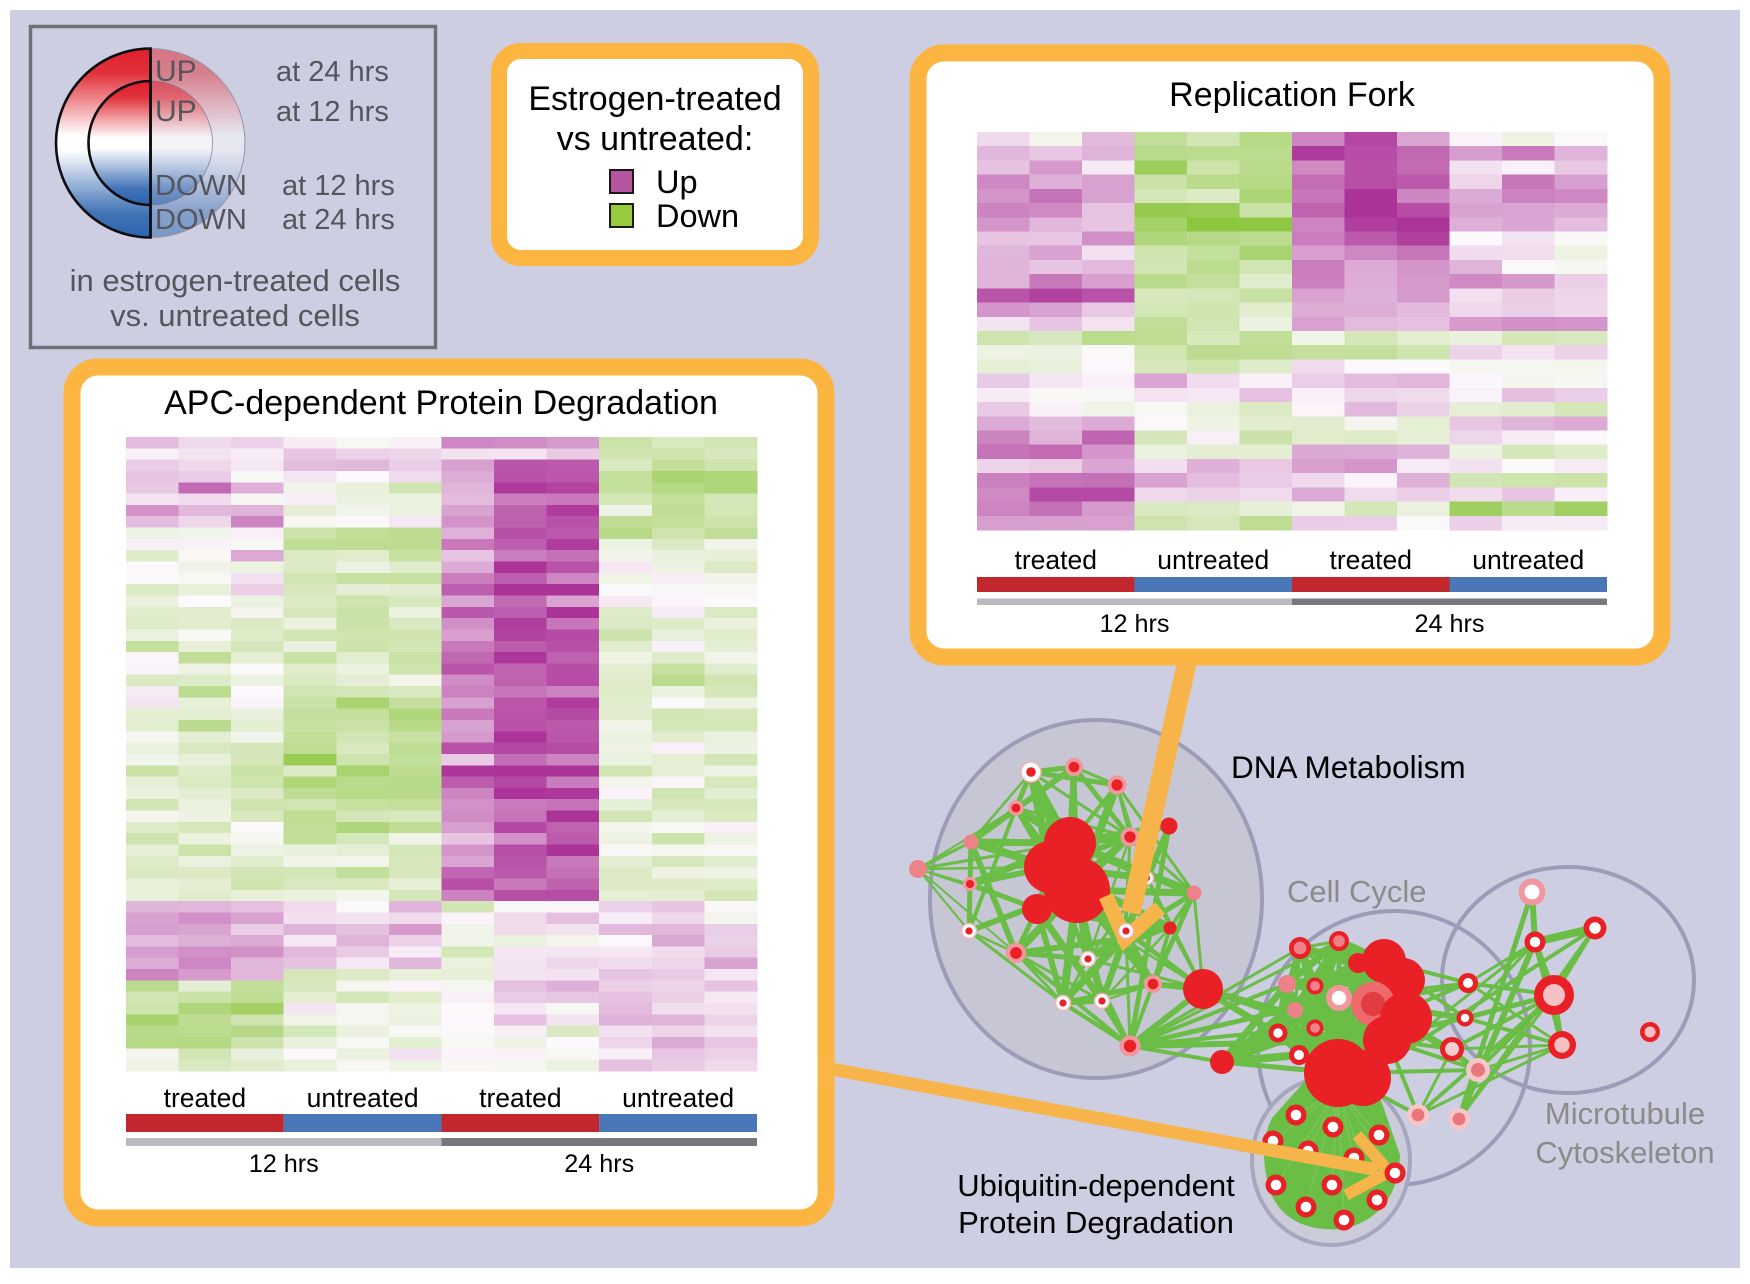 The image size is (1750, 1284). What do you see at coordinates (1625, 1113) in the screenshot?
I see `svg-text: Microtubule` at bounding box center [1625, 1113].